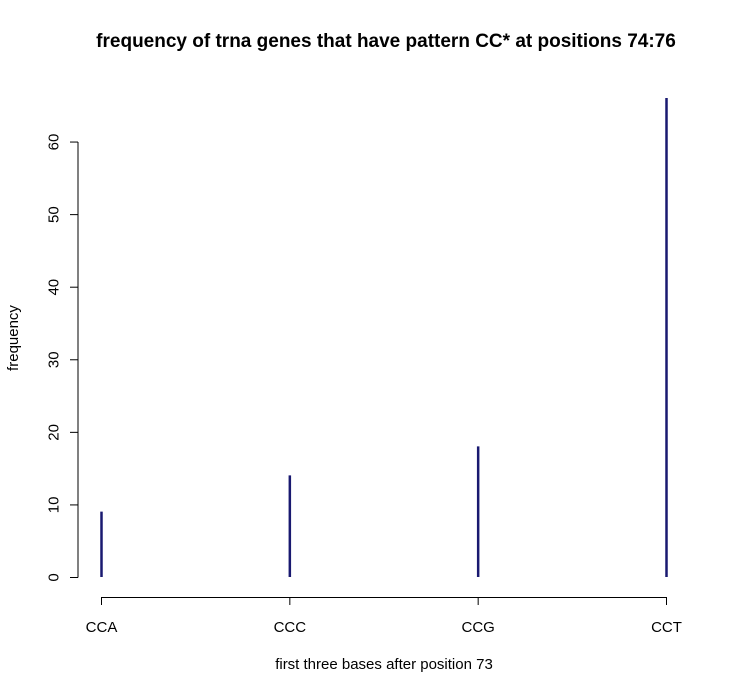 The width and height of the screenshot is (729, 695). I want to click on y-tick-label-60: 60, so click(54, 142).